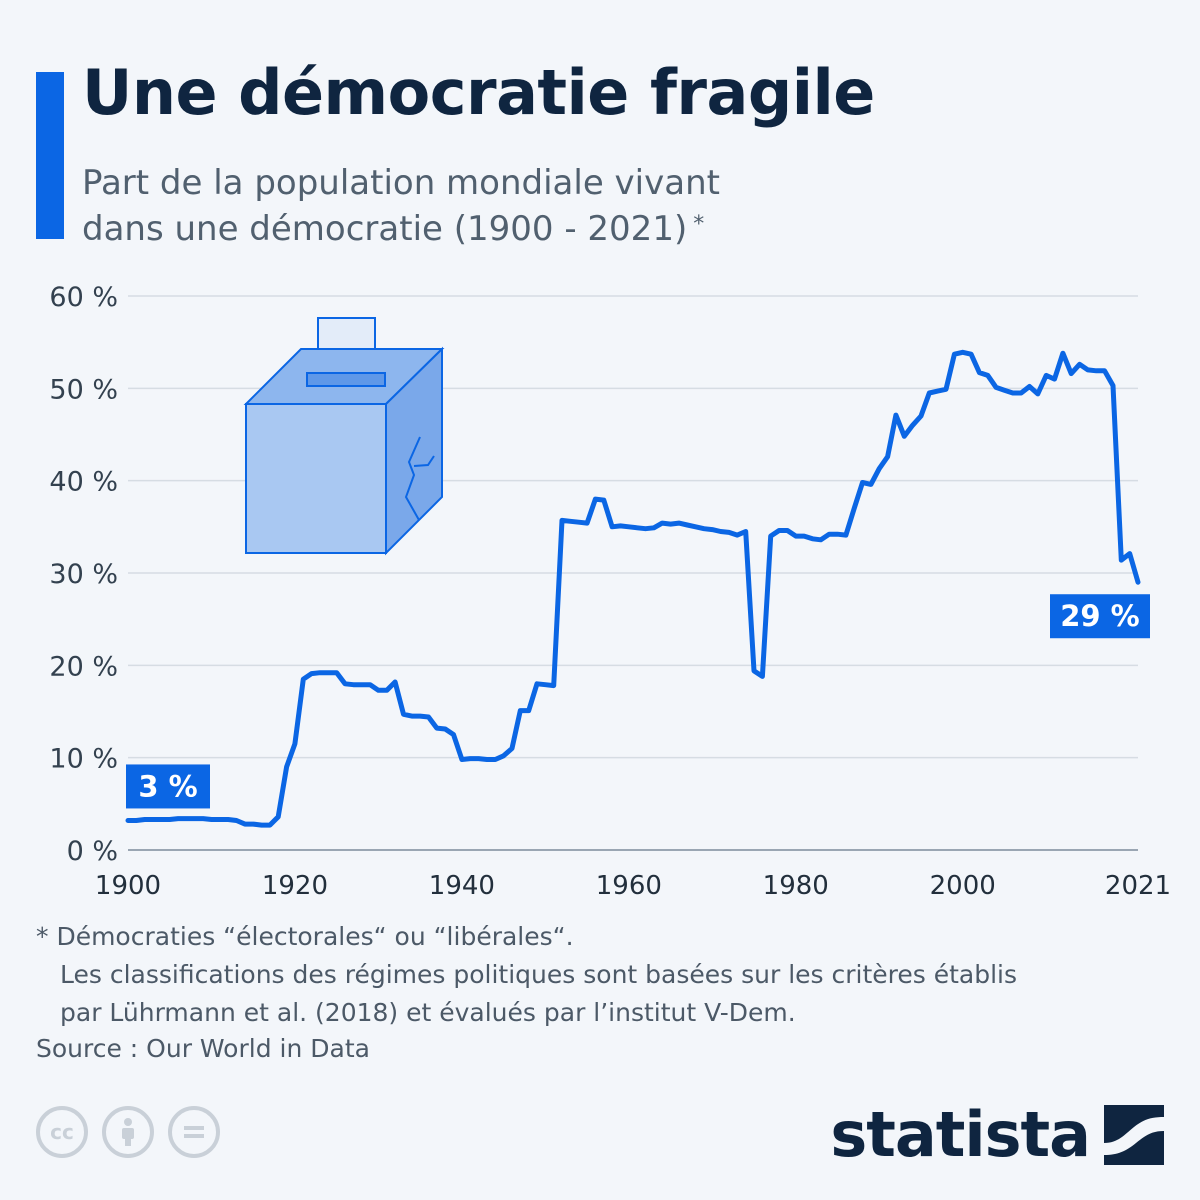  What do you see at coordinates (83, 666) in the screenshot?
I see `y-tick-label: 20 %` at bounding box center [83, 666].